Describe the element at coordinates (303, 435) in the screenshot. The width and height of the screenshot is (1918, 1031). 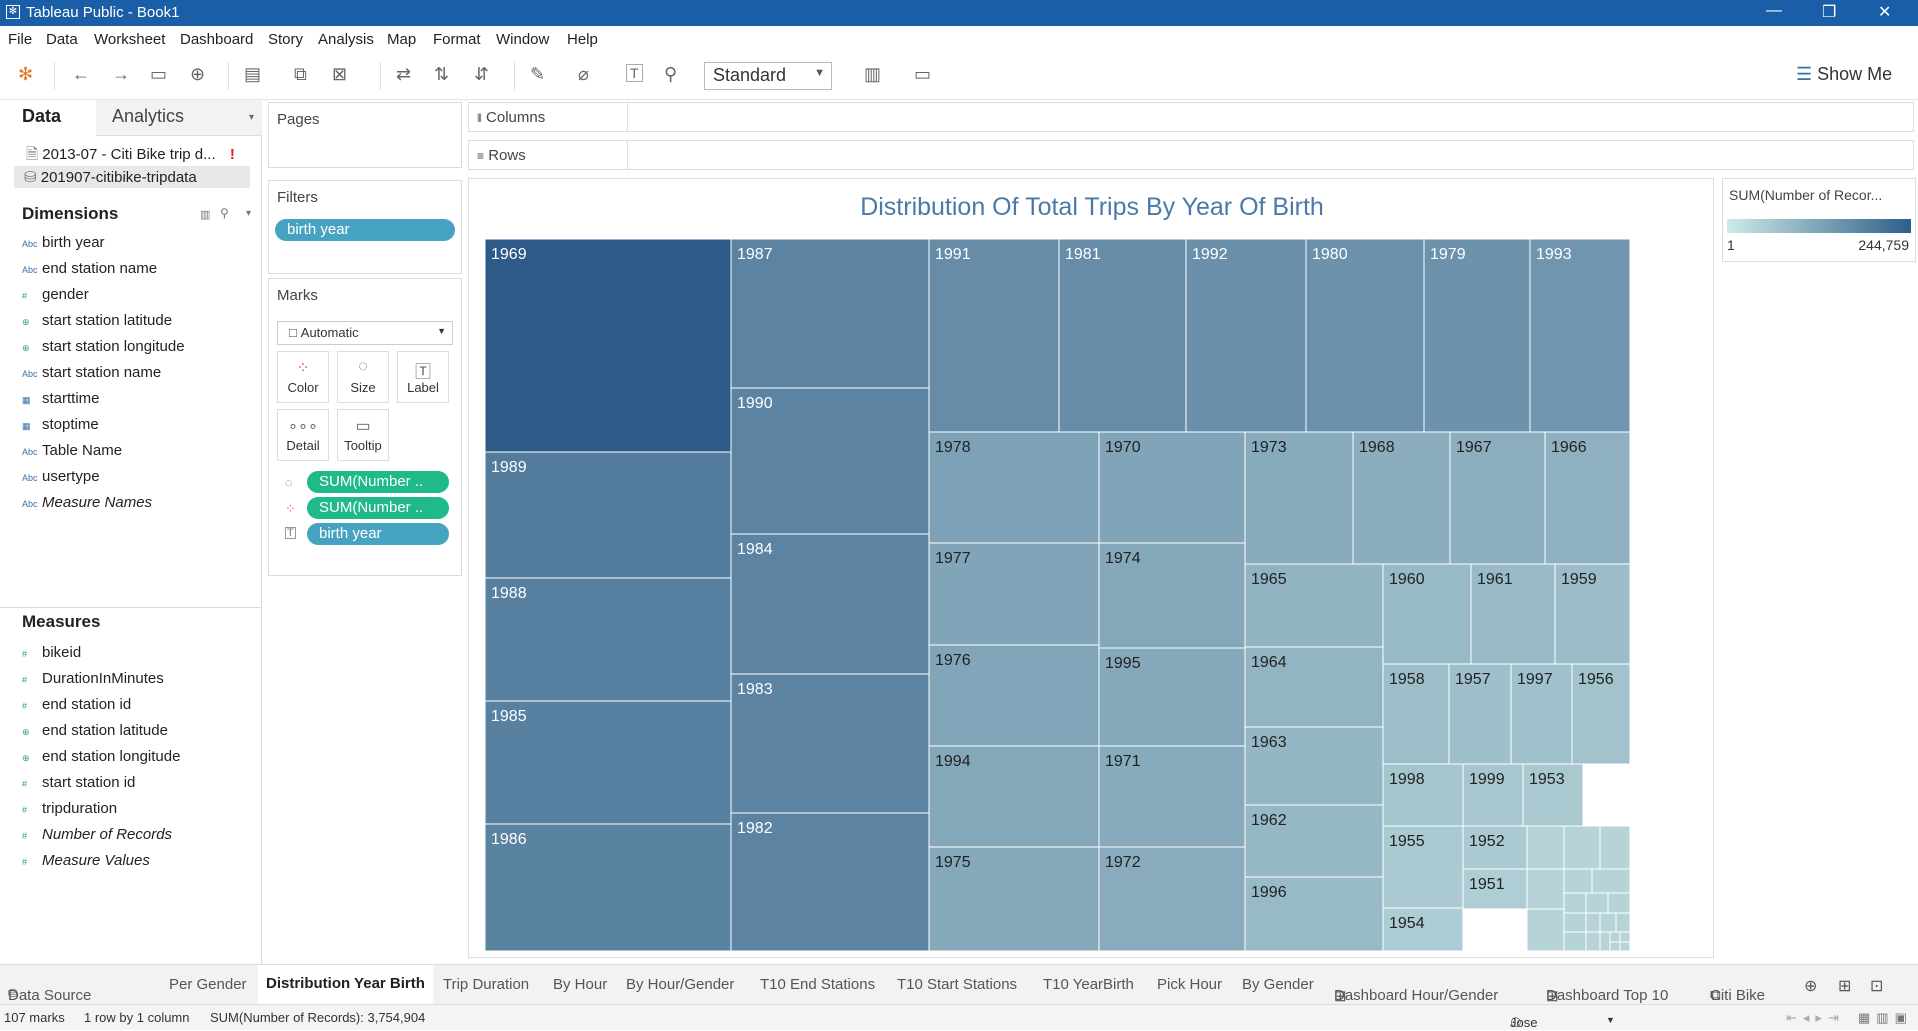
I see `detail-button: ∘∘∘ Detail` at that location.